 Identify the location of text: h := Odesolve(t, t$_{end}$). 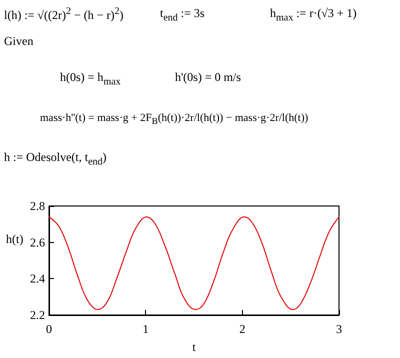
(55, 159).